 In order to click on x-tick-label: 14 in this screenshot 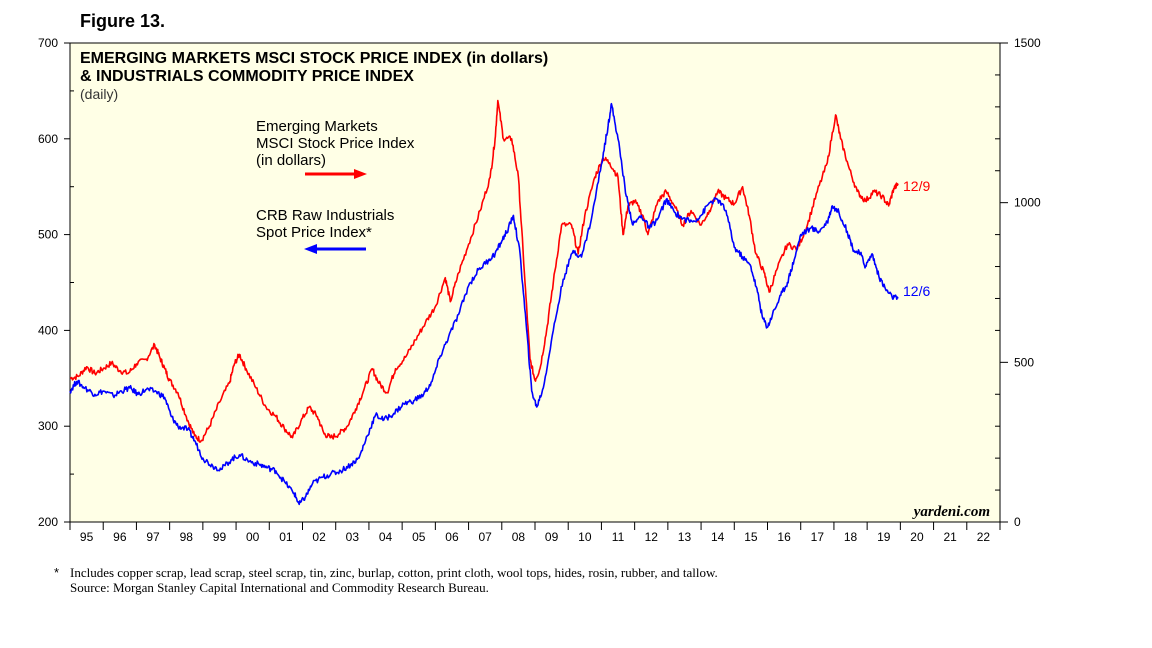, I will do `click(718, 537)`.